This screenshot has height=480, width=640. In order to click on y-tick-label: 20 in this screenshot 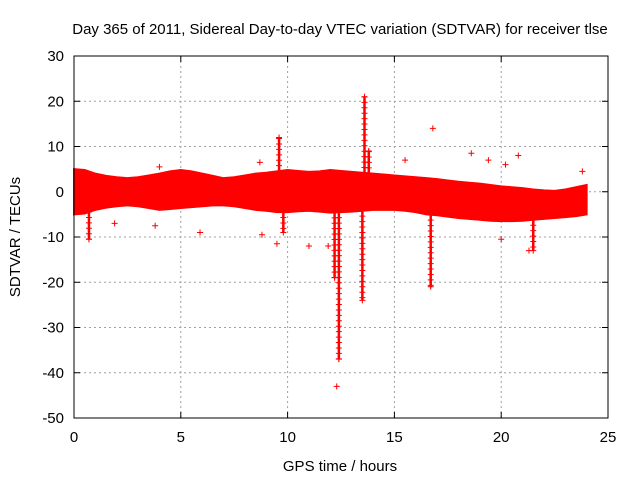, I will do `click(55, 101)`.